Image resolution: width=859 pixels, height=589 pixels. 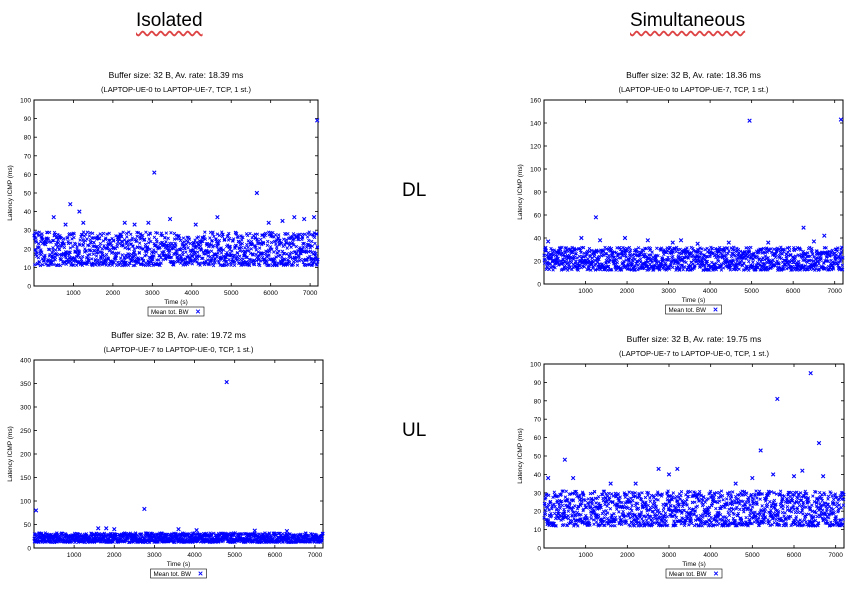 What do you see at coordinates (794, 555) in the screenshot?
I see `x-tick-label: 6000` at bounding box center [794, 555].